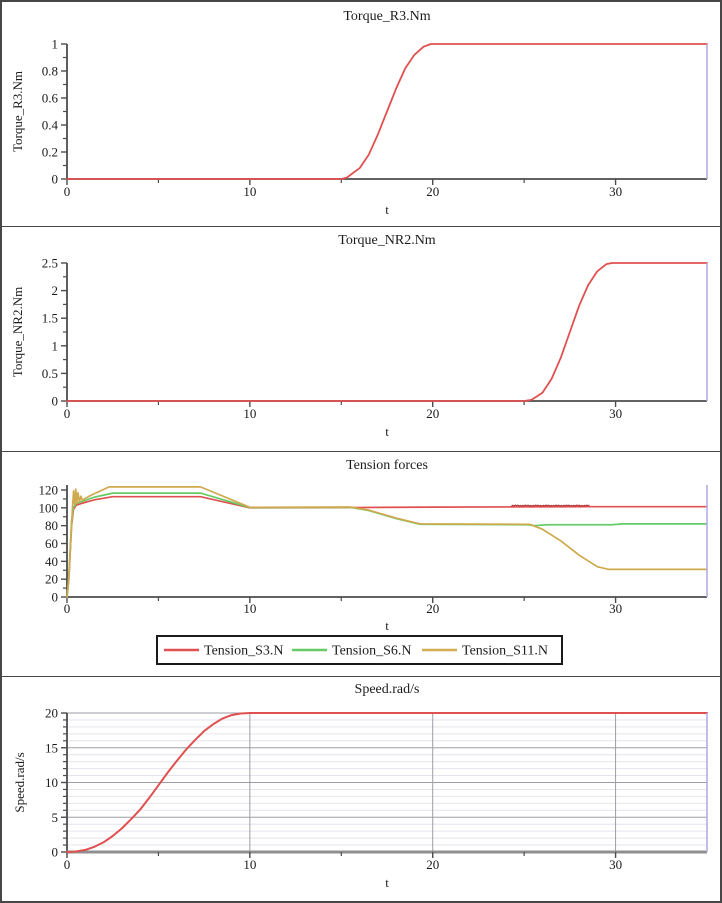 The width and height of the screenshot is (722, 903). I want to click on series-tension-s6-n, so click(387, 545).